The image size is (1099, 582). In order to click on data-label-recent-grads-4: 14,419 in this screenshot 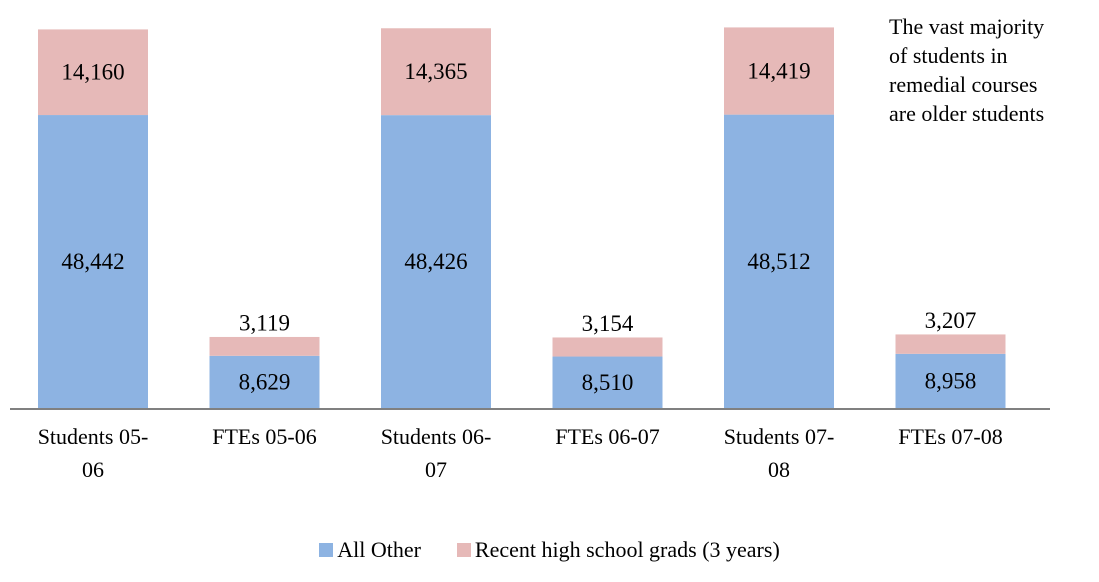, I will do `click(778, 71)`.